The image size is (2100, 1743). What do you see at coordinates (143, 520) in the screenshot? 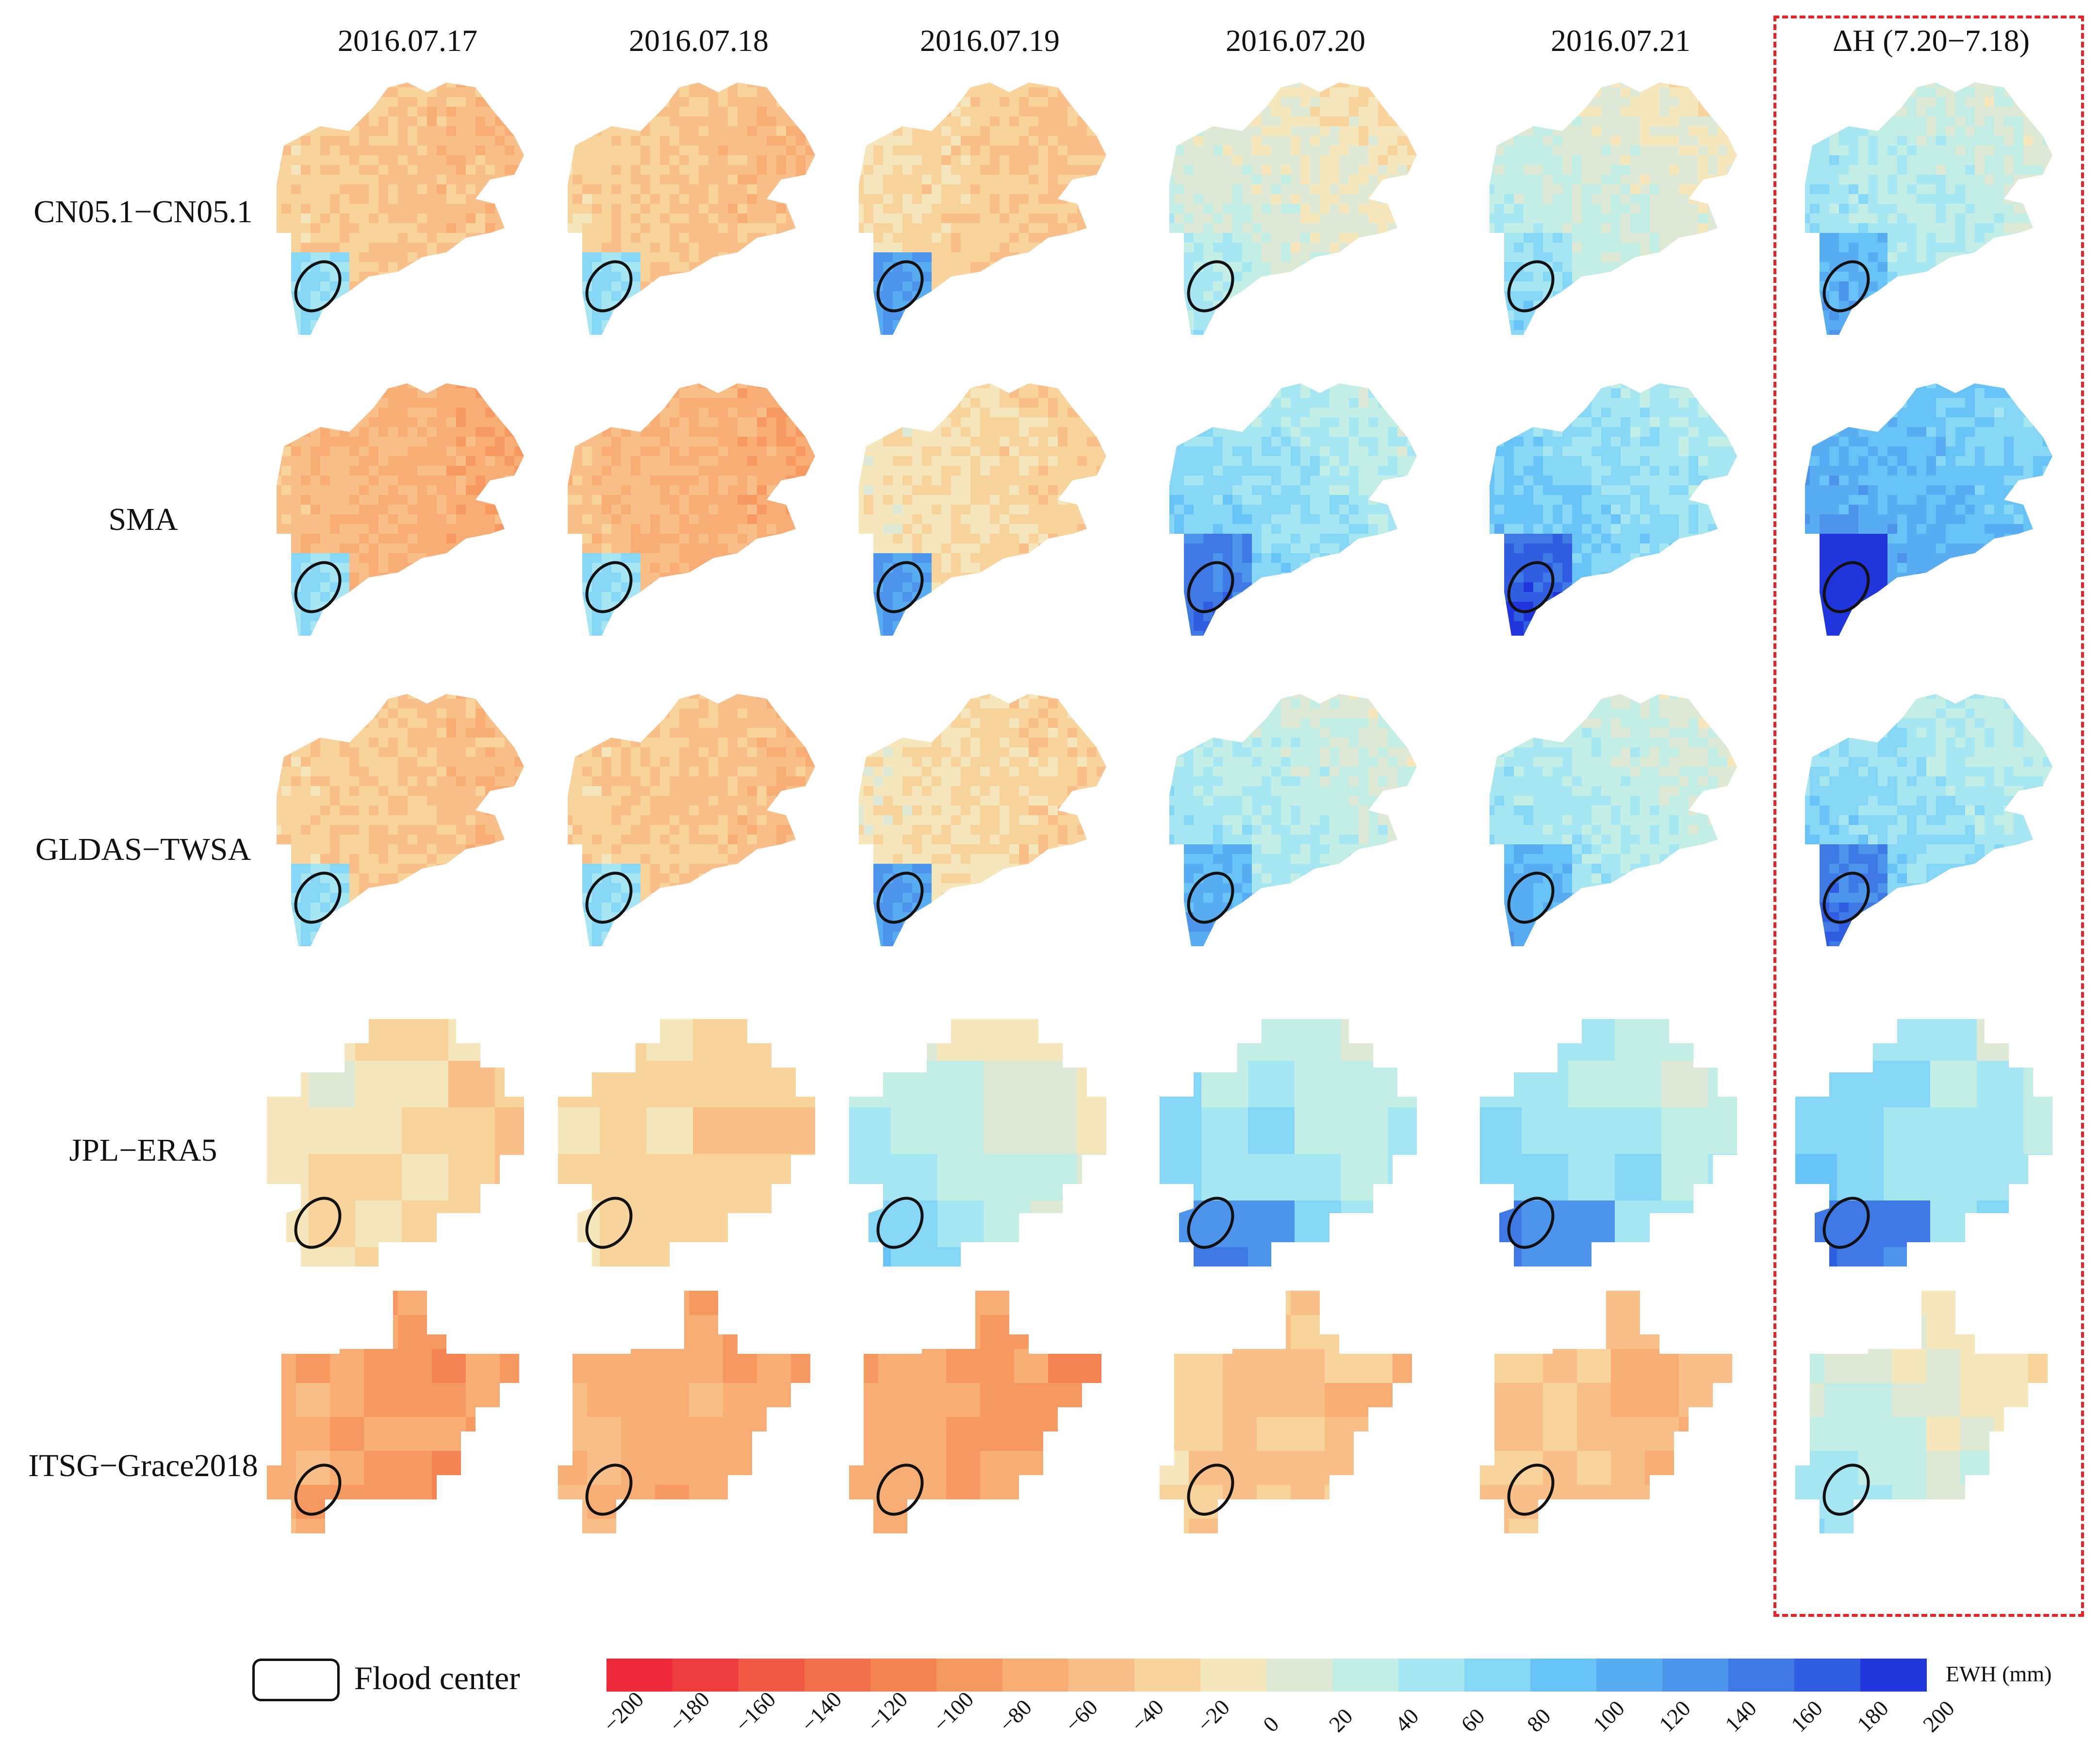
I see `row-label: SMA` at bounding box center [143, 520].